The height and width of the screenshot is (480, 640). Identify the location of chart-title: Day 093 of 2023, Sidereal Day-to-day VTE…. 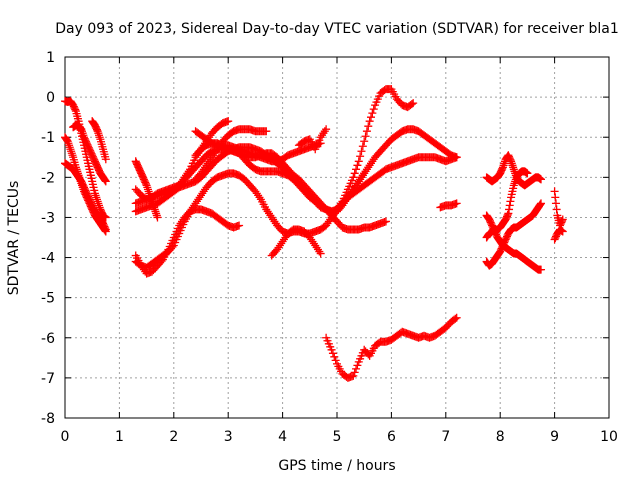
(336, 29).